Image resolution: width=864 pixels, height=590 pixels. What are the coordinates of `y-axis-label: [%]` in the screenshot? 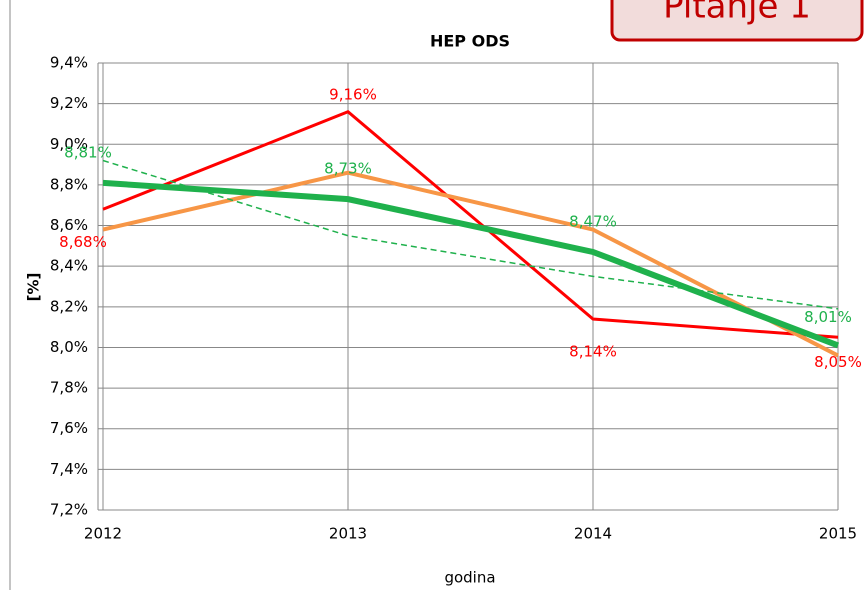 It's located at (34, 287).